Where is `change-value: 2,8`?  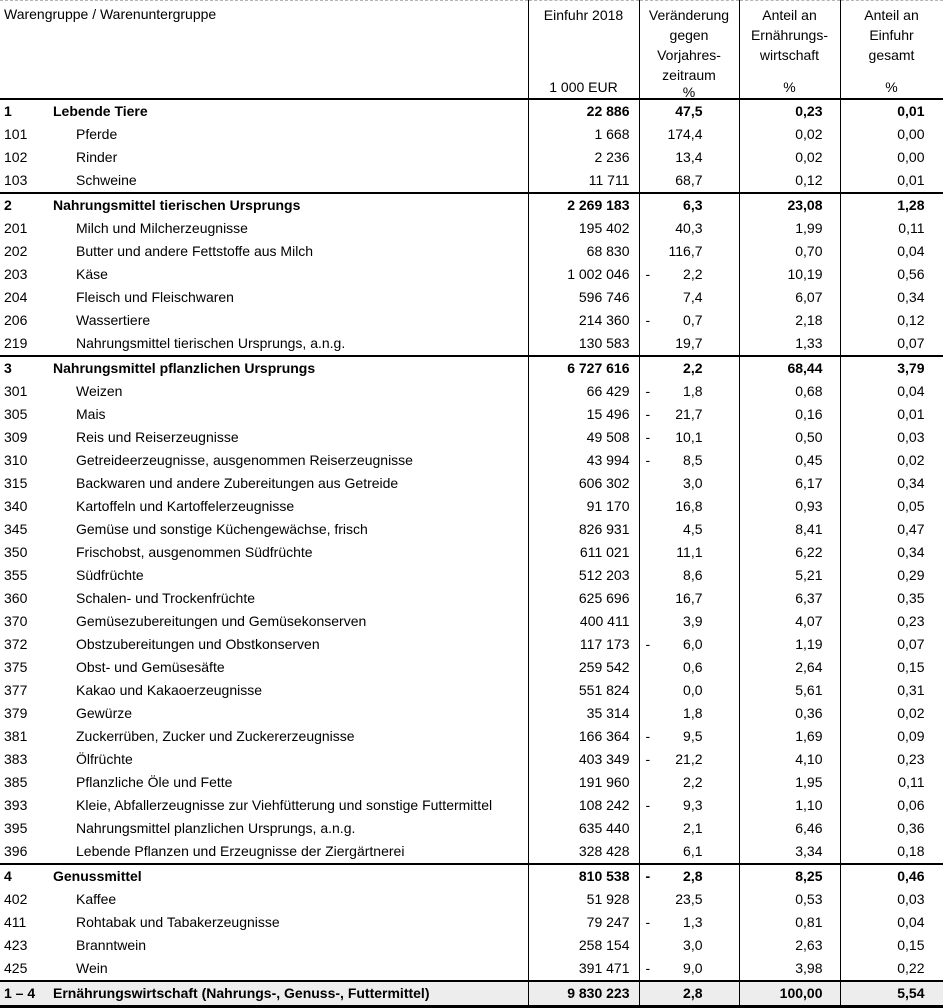
change-value: 2,8 is located at coordinates (693, 993).